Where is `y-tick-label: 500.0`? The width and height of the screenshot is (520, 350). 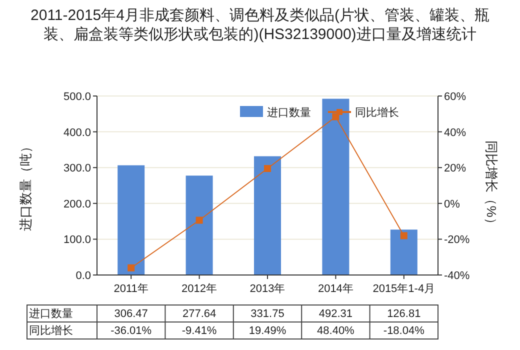
y-tick-label: 500.0 is located at coordinates (77, 97).